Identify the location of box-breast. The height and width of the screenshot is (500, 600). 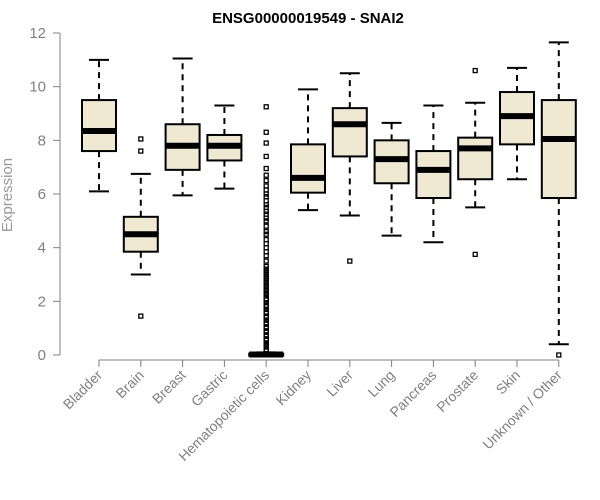
(182, 127).